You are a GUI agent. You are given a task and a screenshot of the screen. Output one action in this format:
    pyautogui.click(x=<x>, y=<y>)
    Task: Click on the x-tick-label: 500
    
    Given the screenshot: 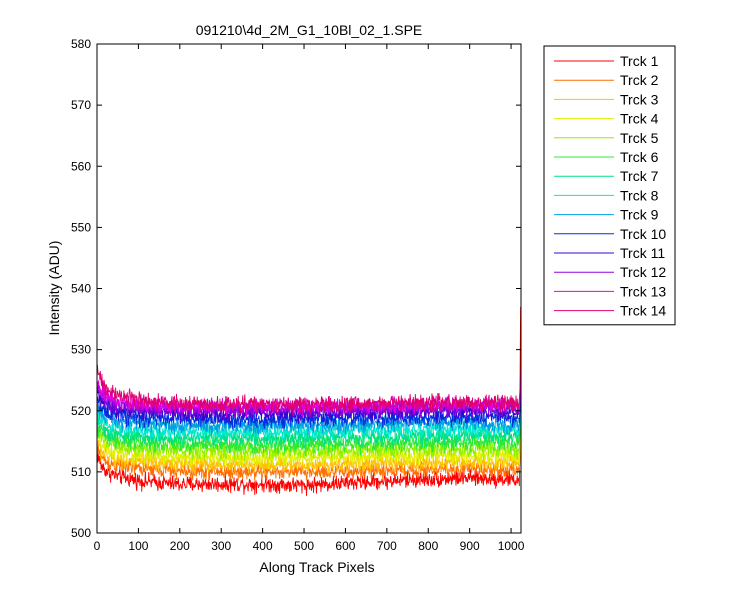 What is the action you would take?
    pyautogui.click(x=304, y=546)
    